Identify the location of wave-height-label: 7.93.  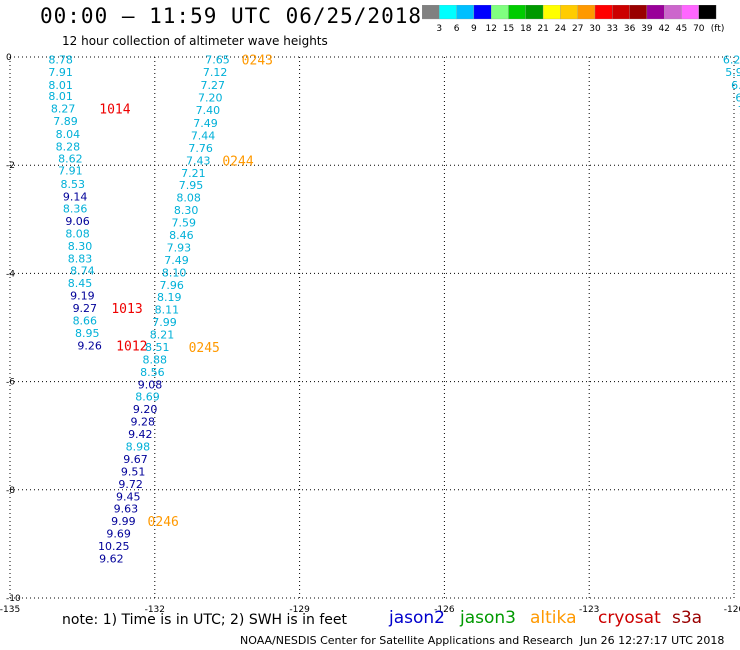
(179, 247).